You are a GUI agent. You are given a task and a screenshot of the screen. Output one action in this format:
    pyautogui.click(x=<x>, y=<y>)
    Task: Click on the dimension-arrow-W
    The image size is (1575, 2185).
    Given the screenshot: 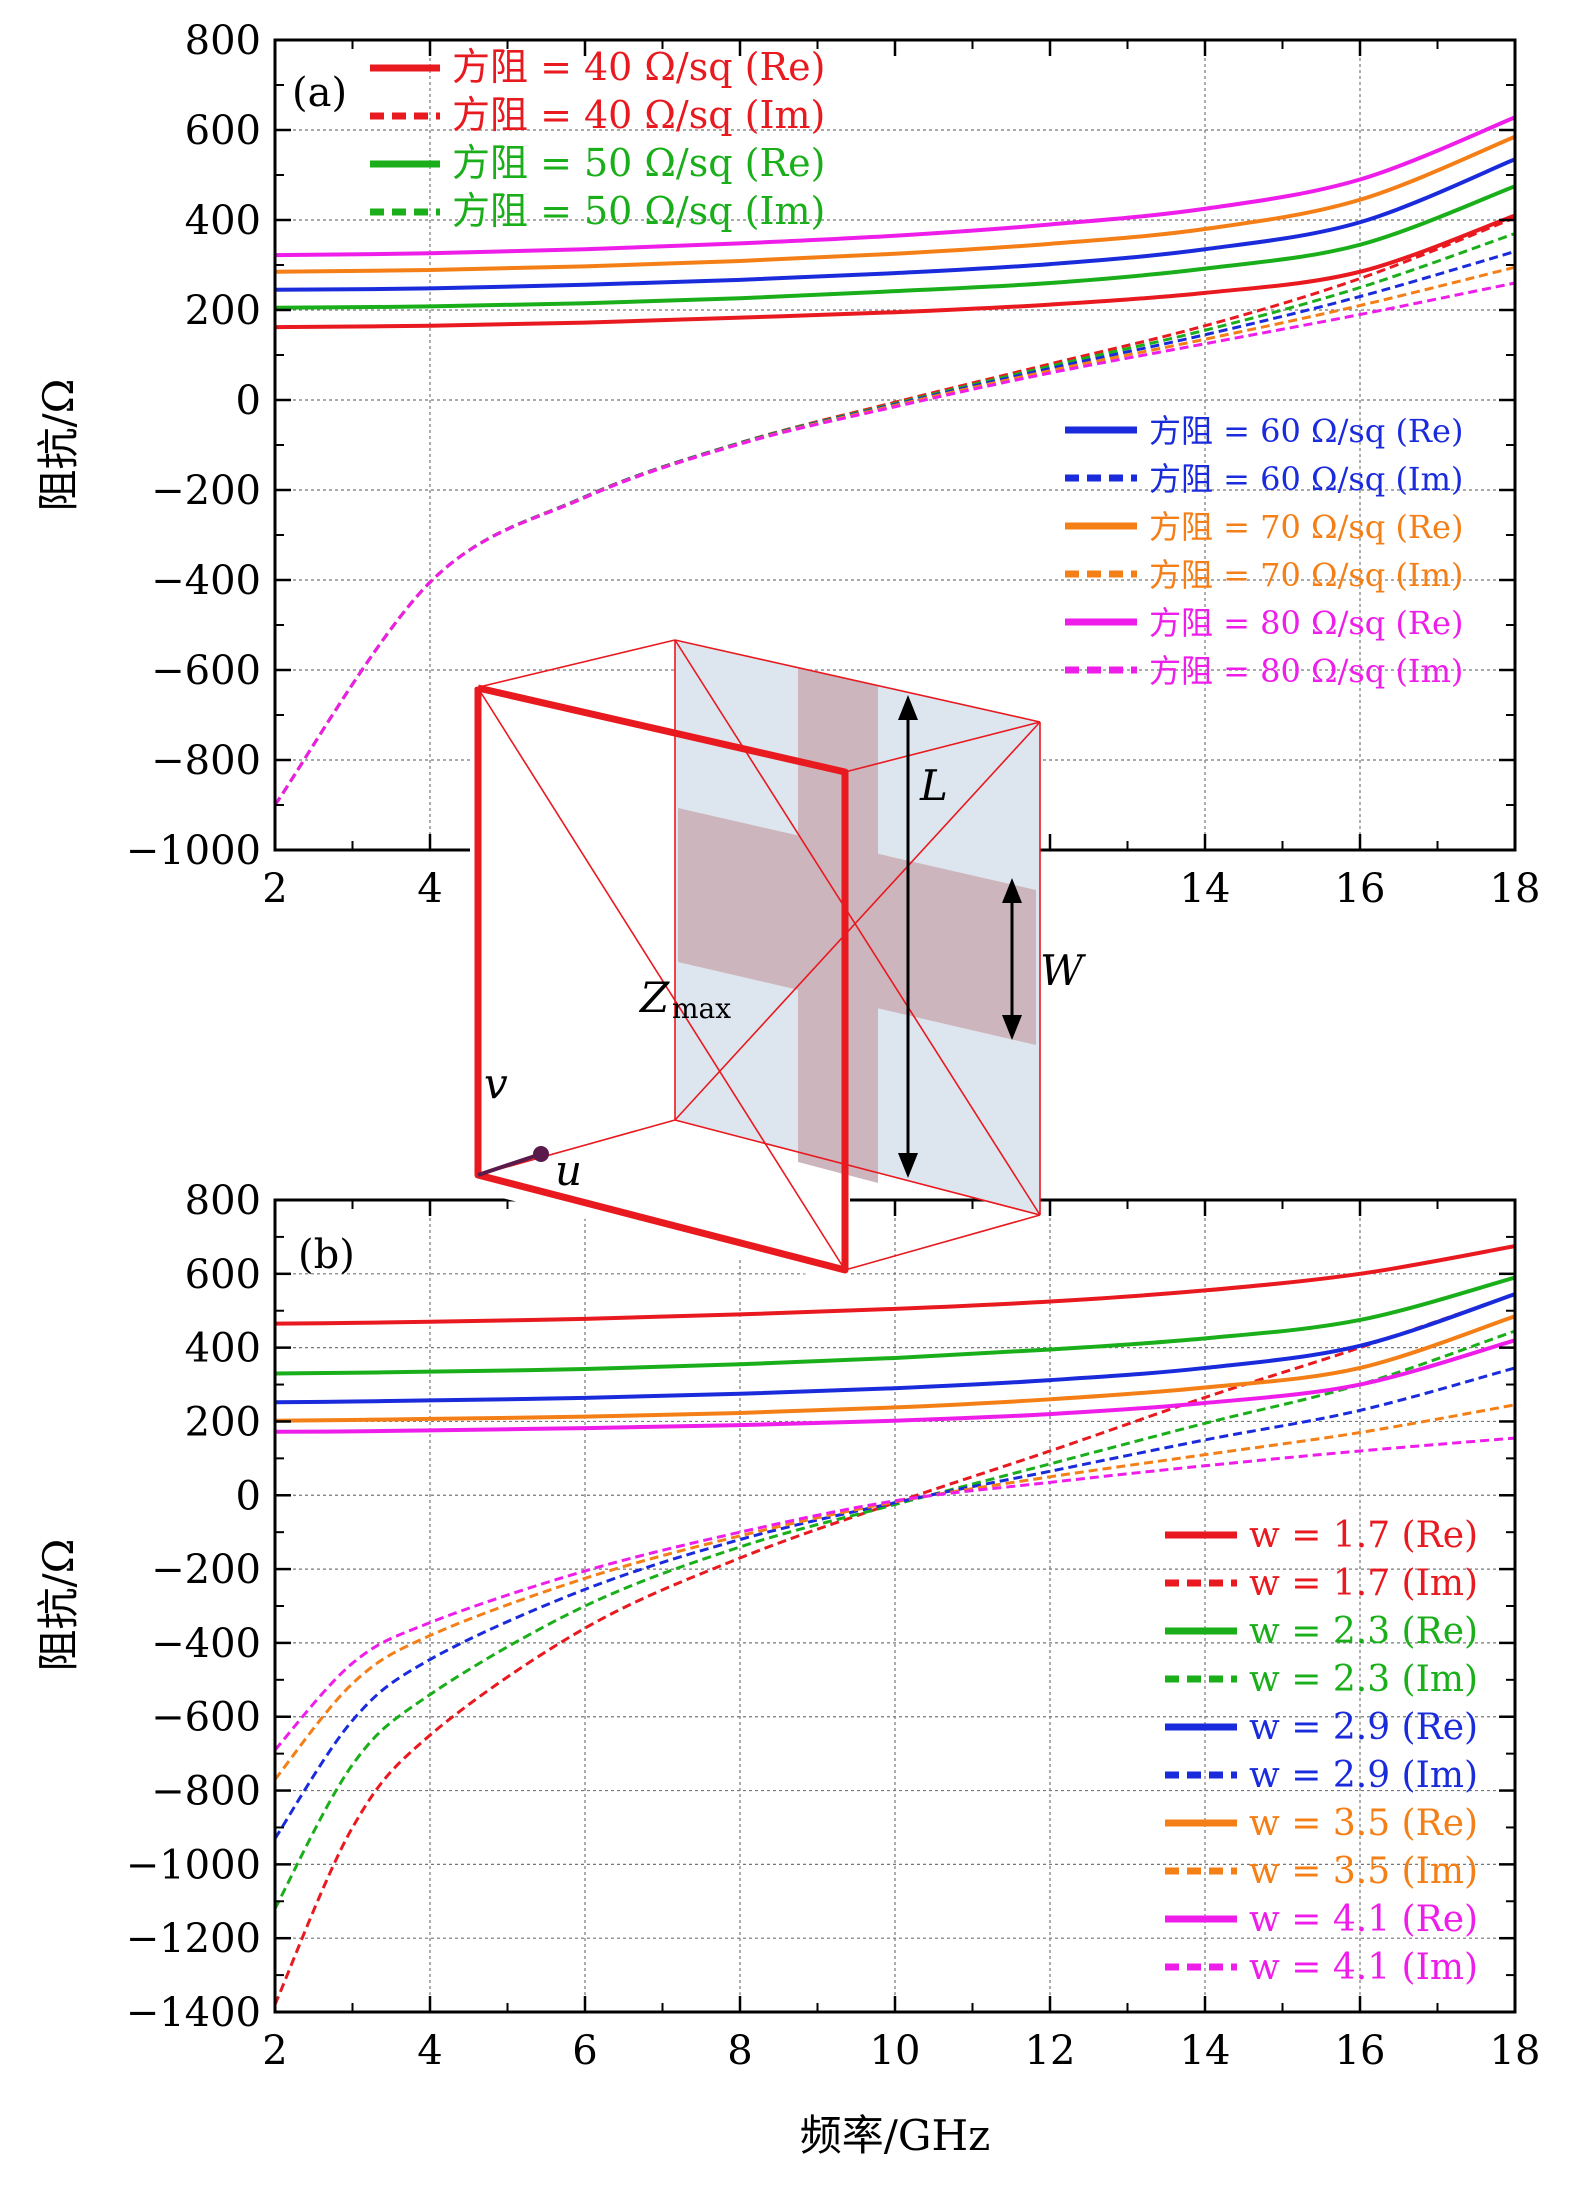 What is the action you would take?
    pyautogui.click(x=1012, y=959)
    